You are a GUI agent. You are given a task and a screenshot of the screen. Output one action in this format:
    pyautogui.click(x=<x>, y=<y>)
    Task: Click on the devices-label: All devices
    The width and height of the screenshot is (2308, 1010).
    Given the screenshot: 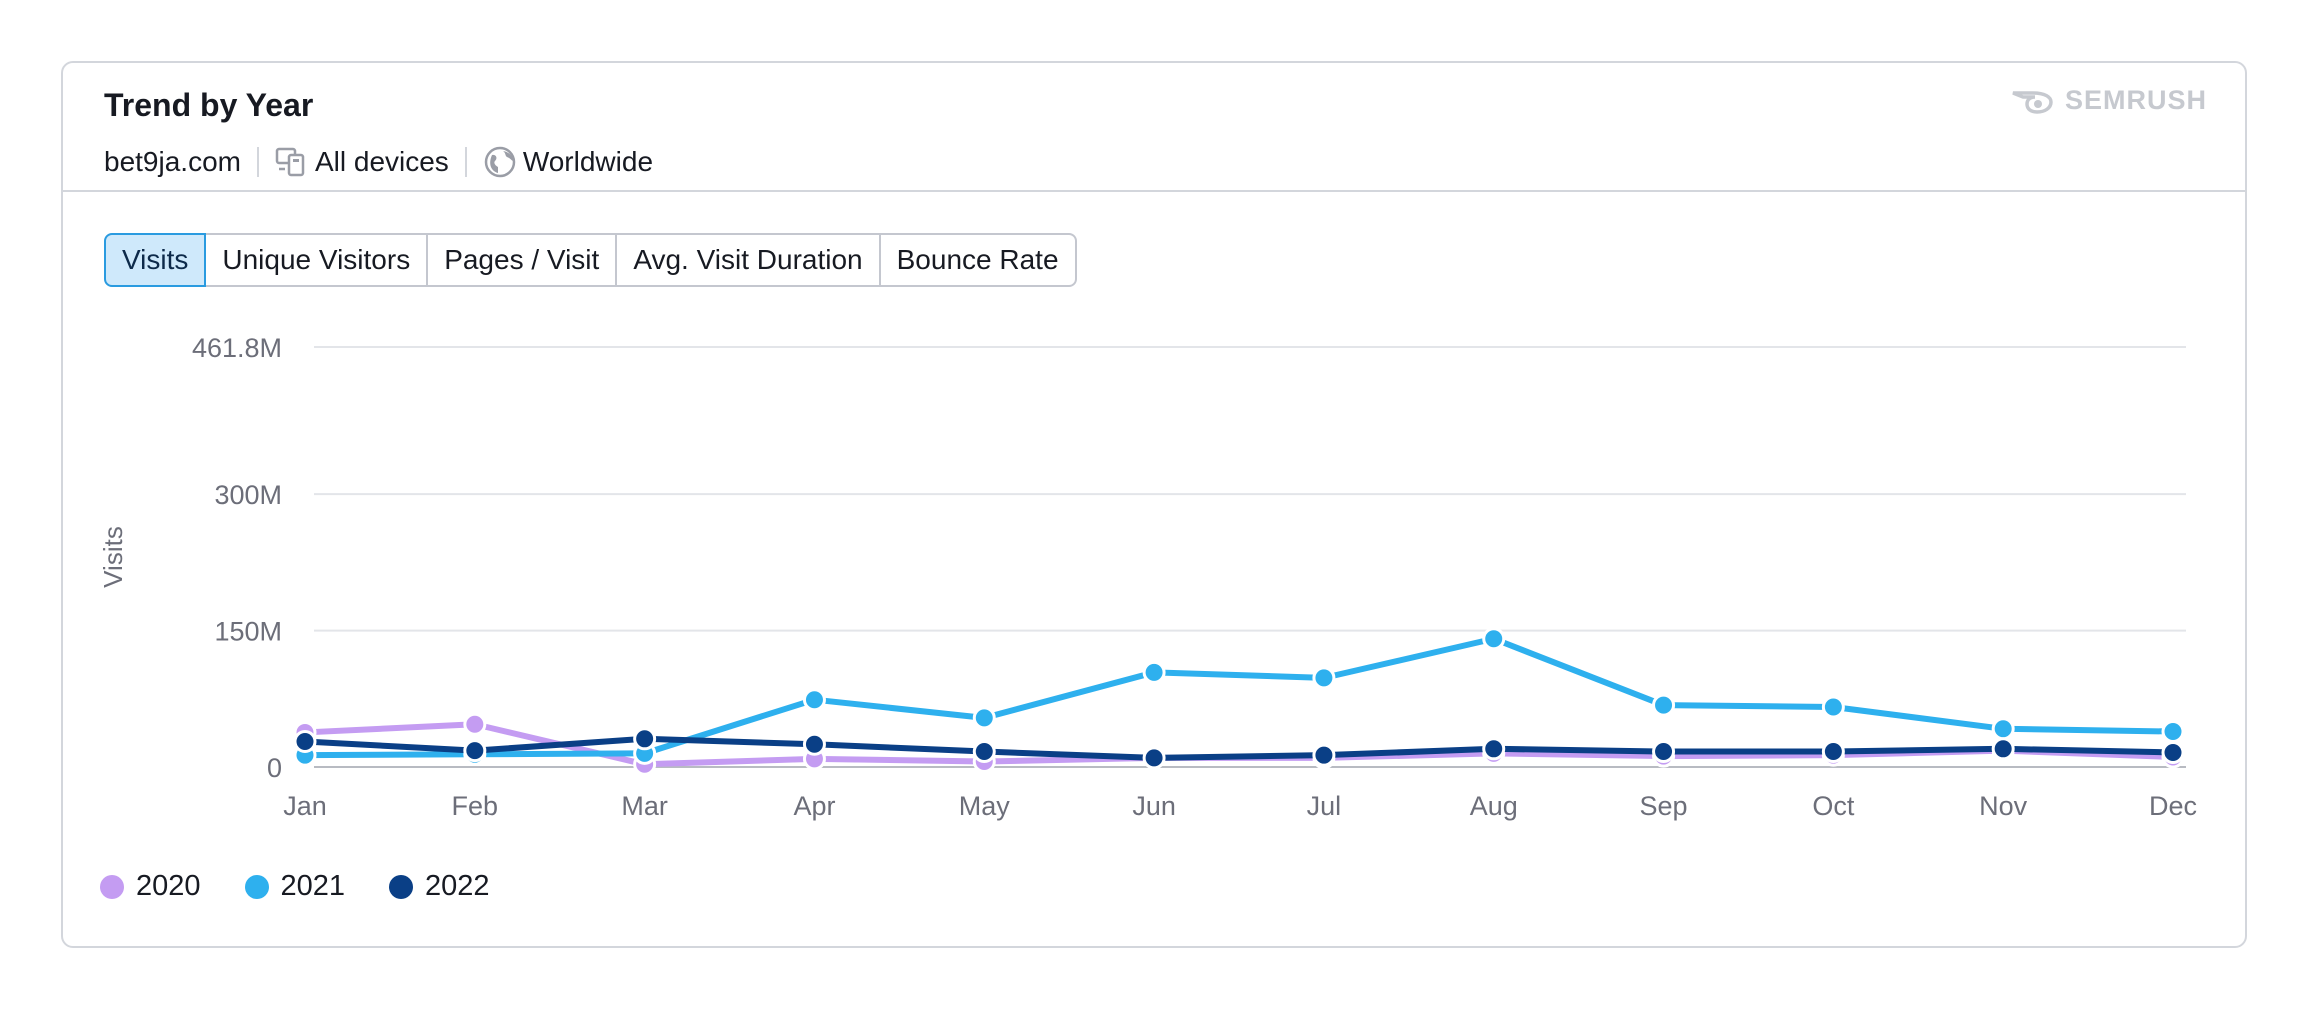 What is the action you would take?
    pyautogui.click(x=381, y=161)
    